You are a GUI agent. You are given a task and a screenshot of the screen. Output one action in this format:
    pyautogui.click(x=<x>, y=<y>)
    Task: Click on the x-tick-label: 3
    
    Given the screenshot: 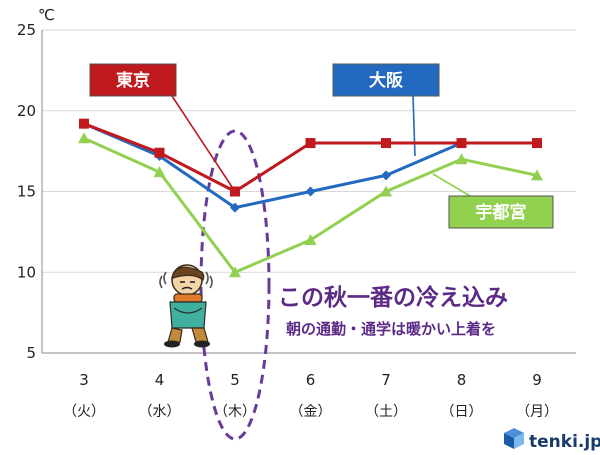 What is the action you would take?
    pyautogui.click(x=84, y=380)
    